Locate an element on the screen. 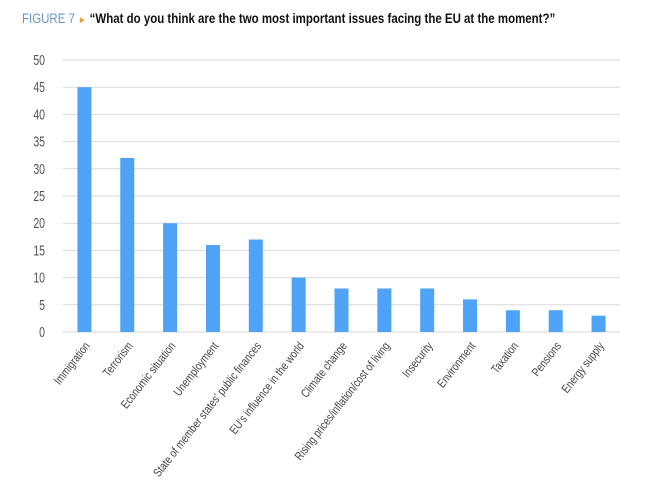  y-tick-label: 45 is located at coordinates (39, 86).